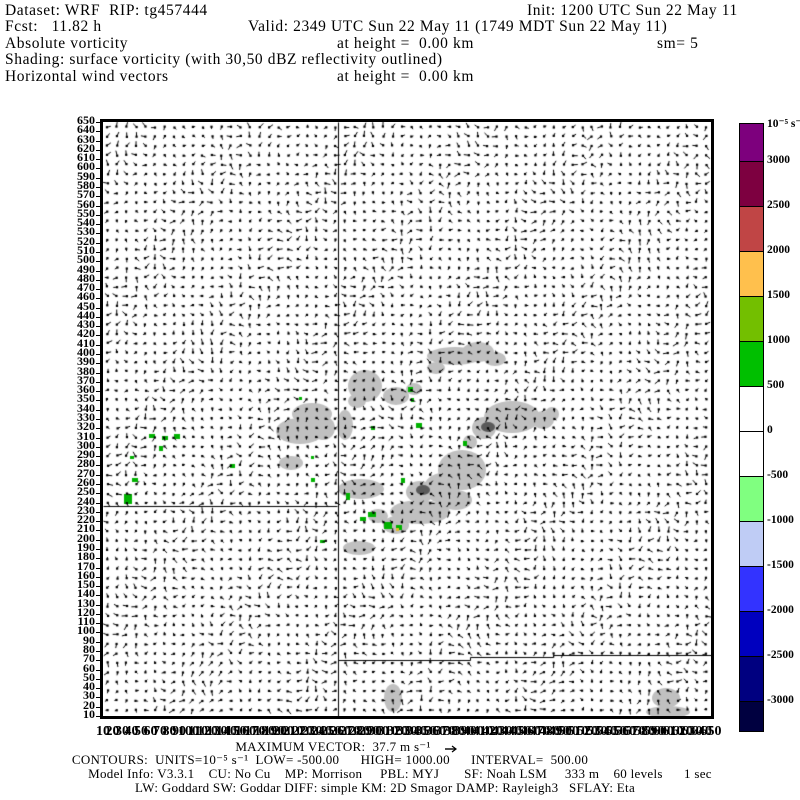 Image resolution: width=800 pixels, height=800 pixels. Describe the element at coordinates (86, 175) in the screenshot. I see `y-tick-label: 590` at that location.